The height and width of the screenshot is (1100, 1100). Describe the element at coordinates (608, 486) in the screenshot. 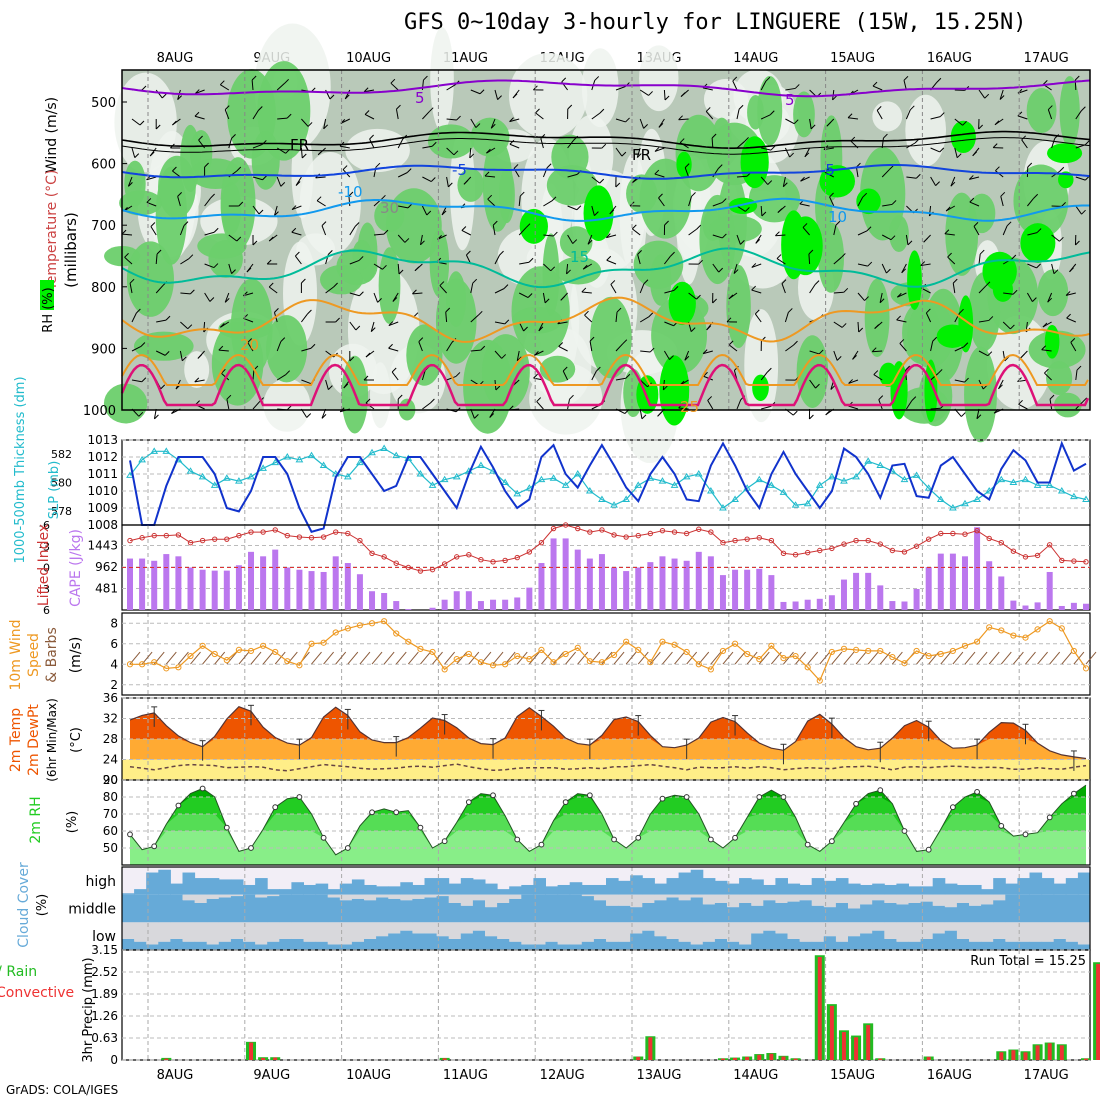

I see `slp-line` at that location.